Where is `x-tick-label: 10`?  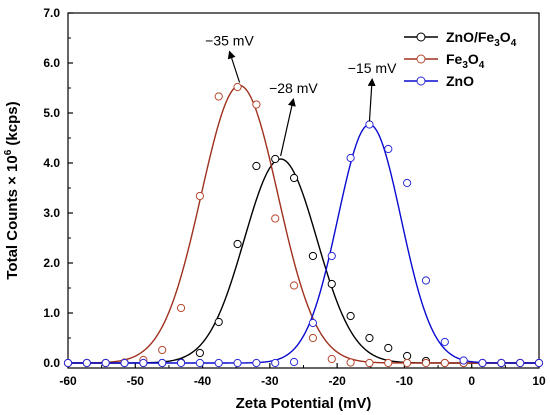 x-tick-label: 10 is located at coordinates (539, 381).